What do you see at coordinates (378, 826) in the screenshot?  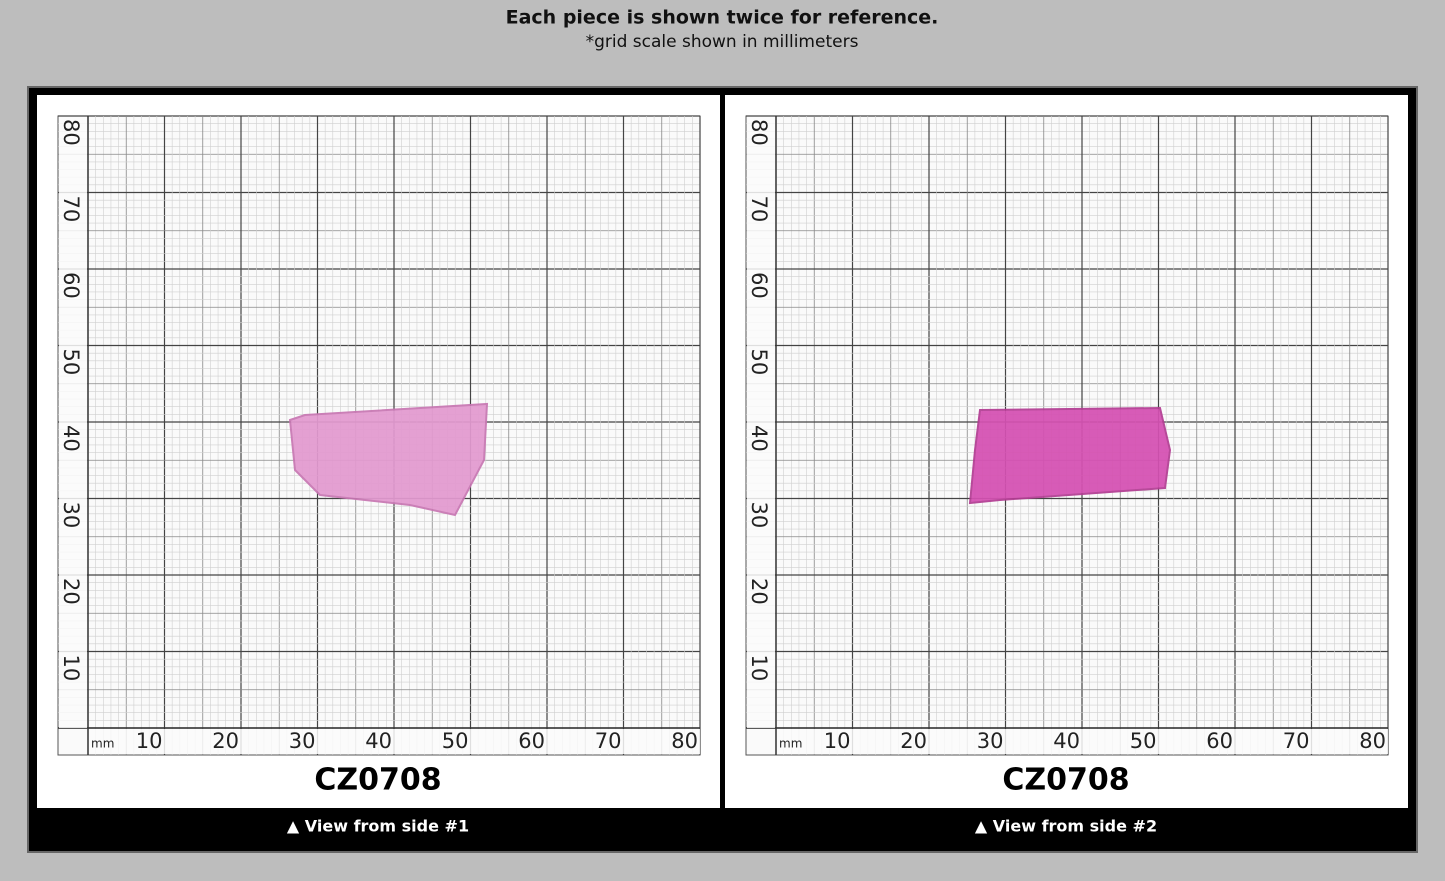 I see `caption: ▲ View from side #1` at bounding box center [378, 826].